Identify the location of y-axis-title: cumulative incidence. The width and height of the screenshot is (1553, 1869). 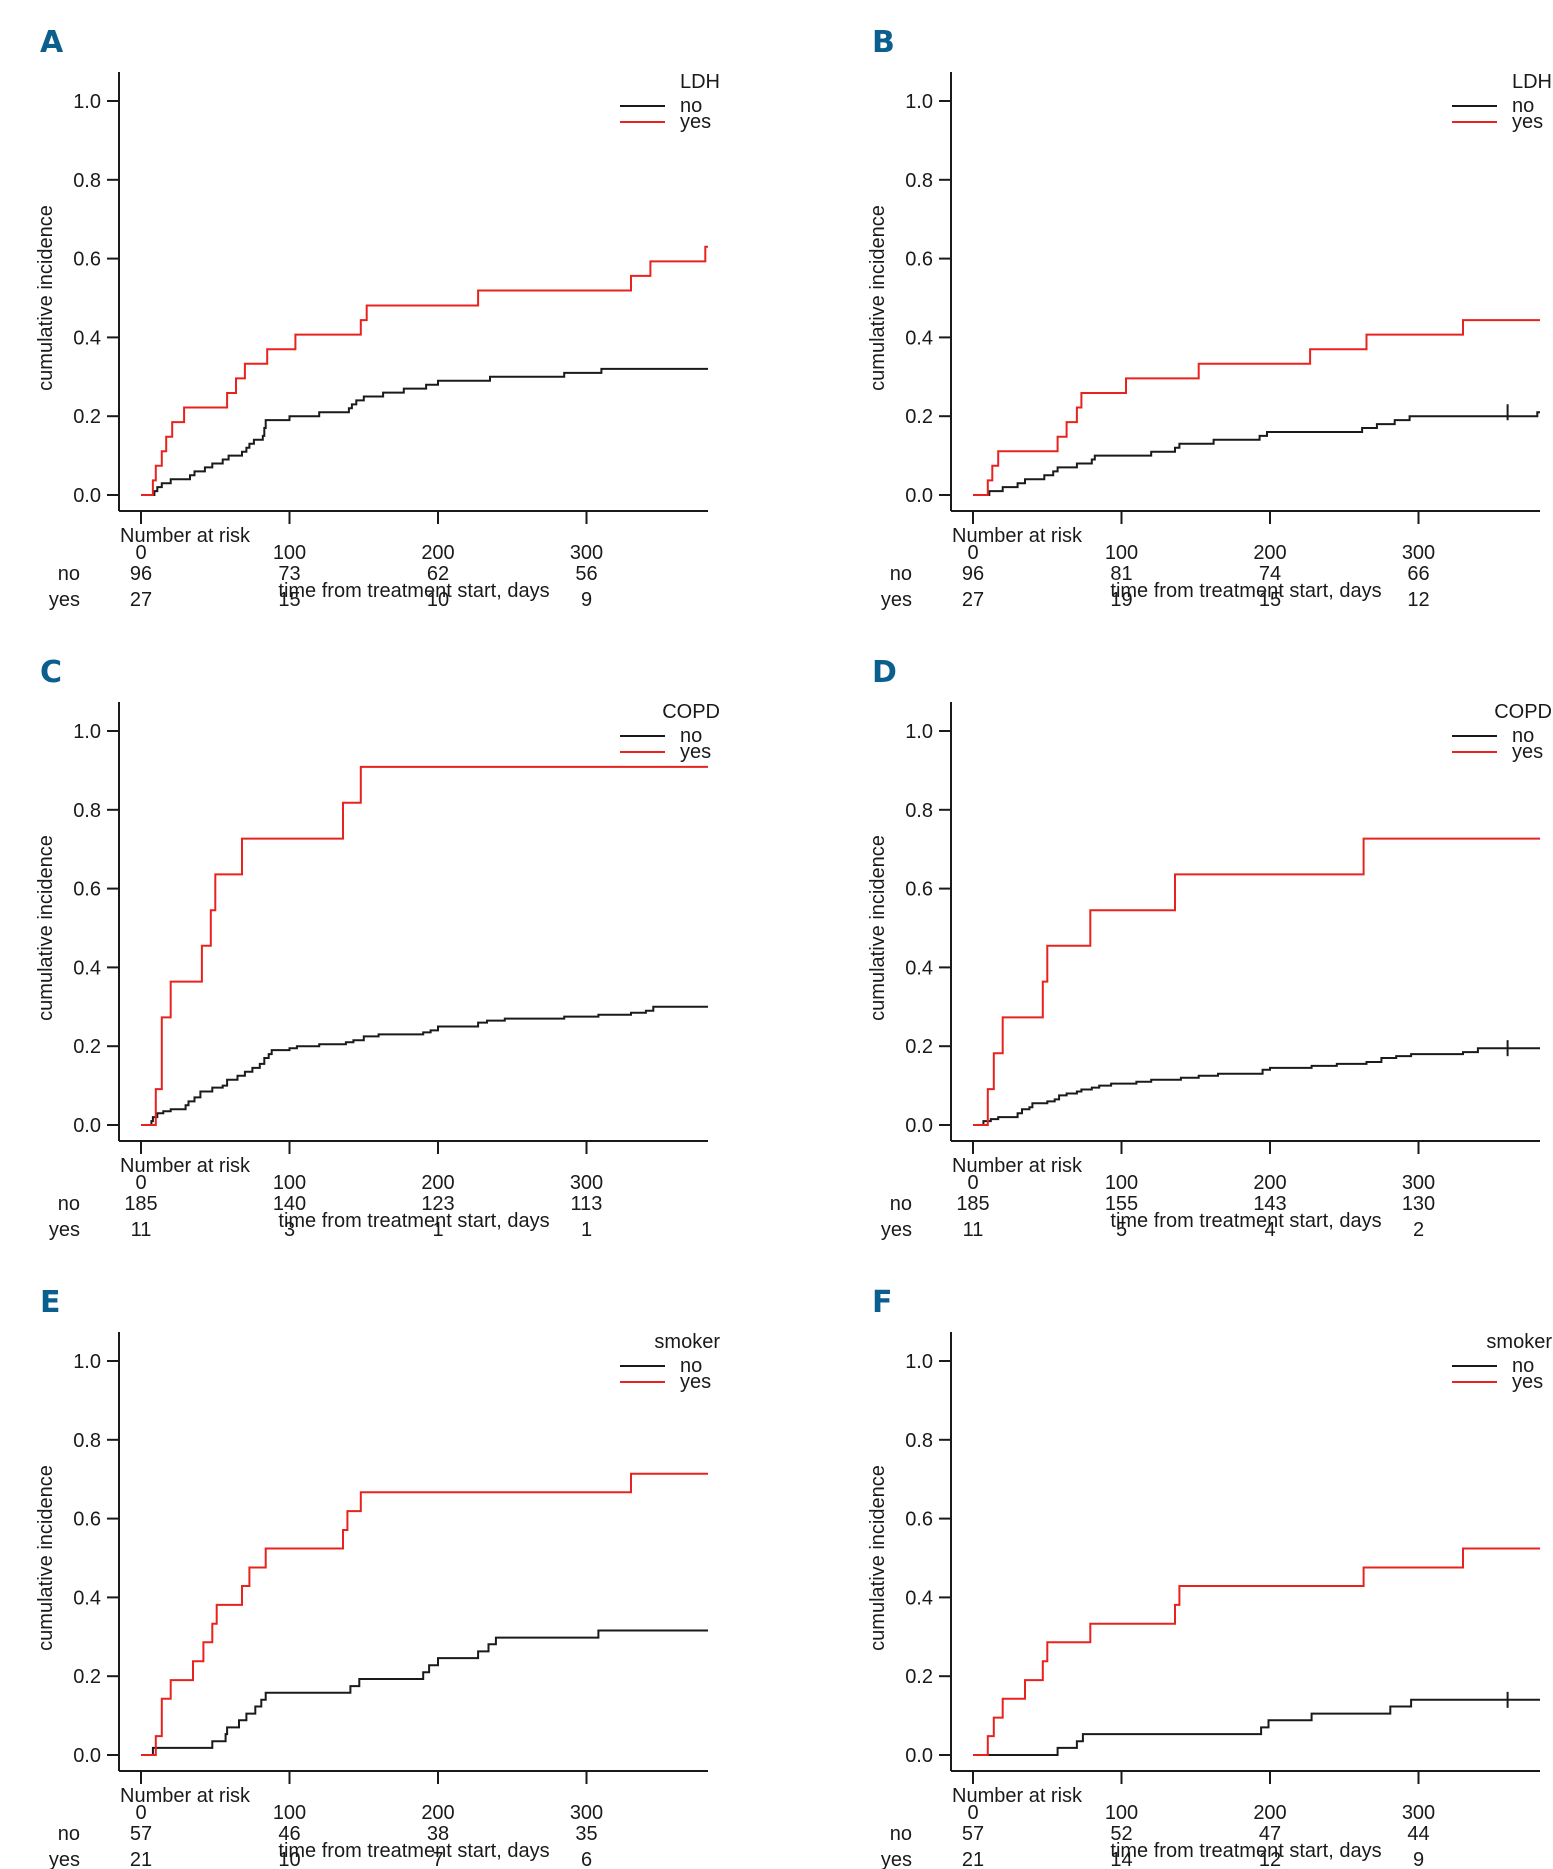
(46, 298).